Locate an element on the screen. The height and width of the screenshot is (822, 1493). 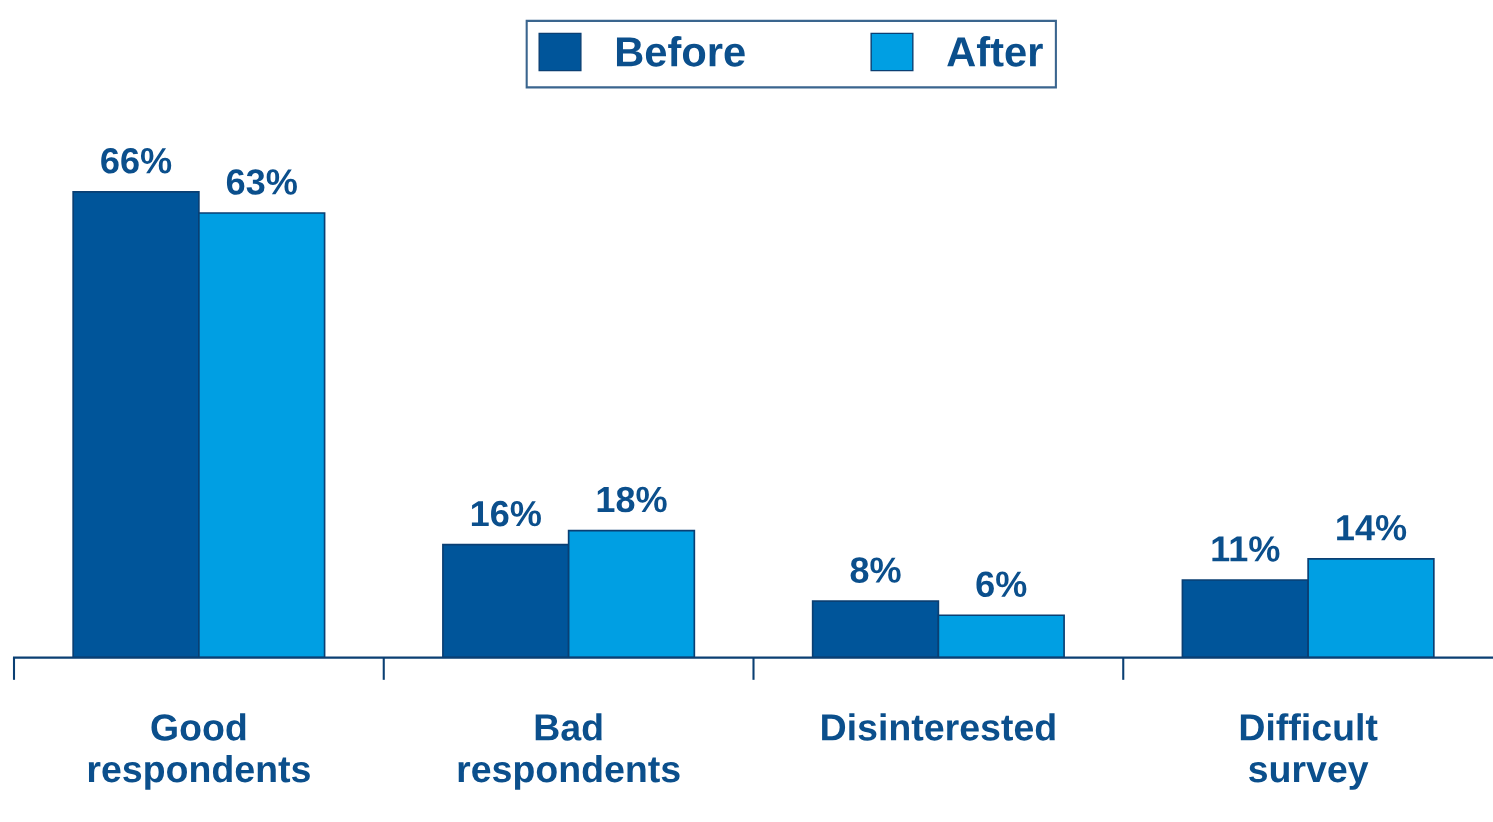
data-label: 14% is located at coordinates (1372, 528).